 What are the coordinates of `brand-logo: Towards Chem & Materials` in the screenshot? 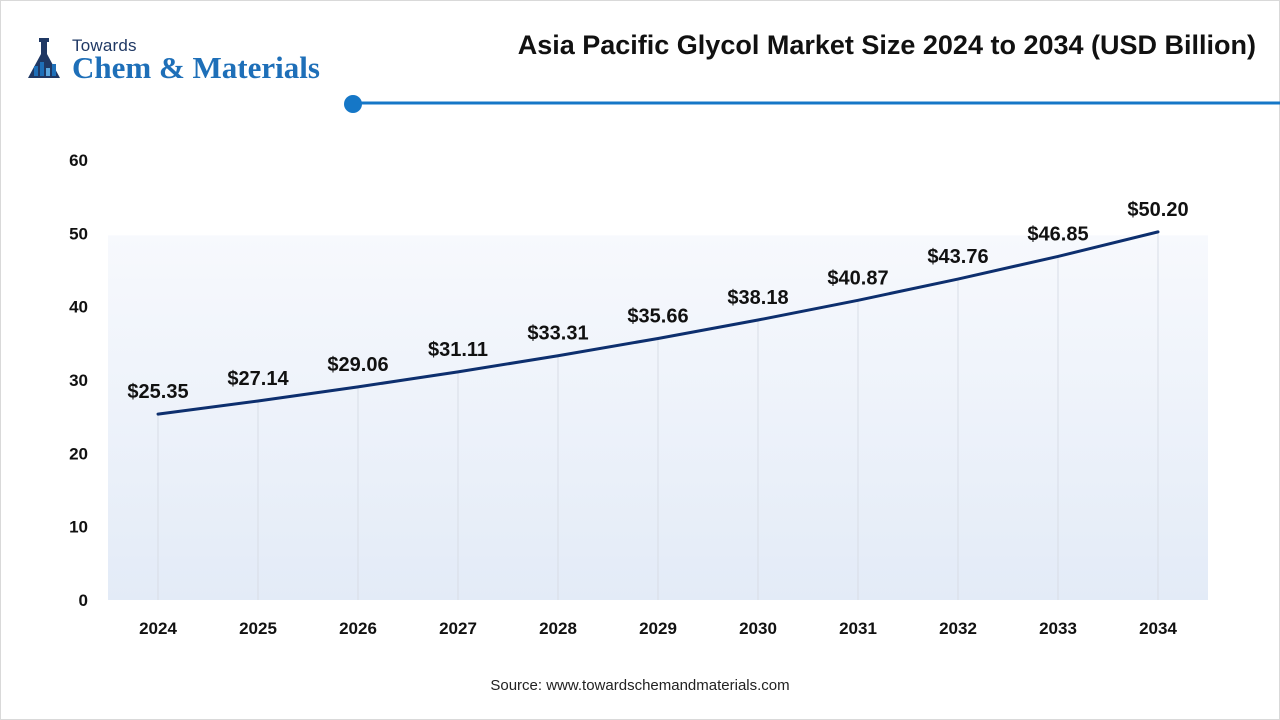 It's located at (182, 62).